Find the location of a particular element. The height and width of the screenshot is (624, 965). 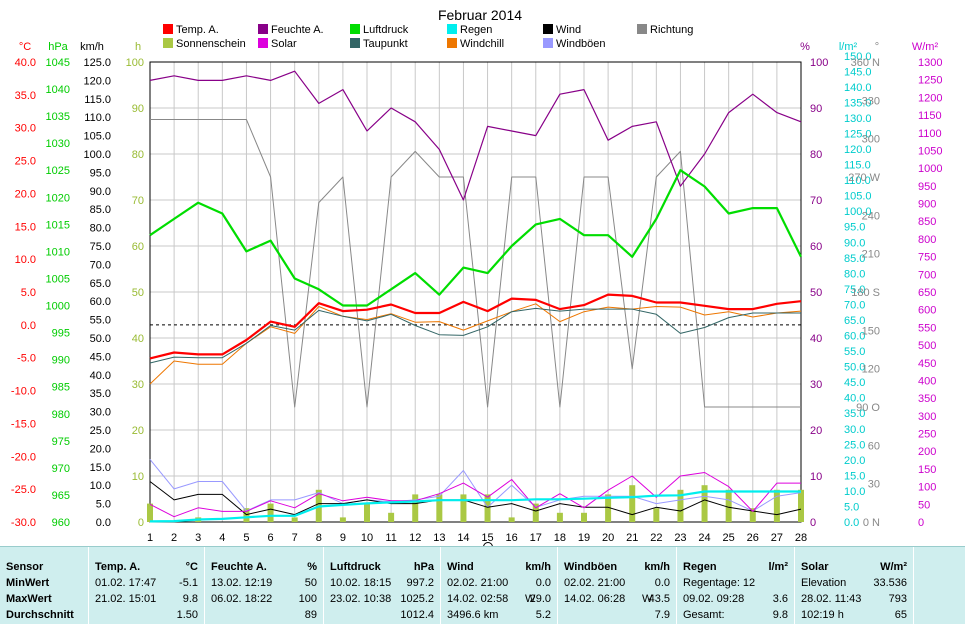

direction-tick-label: 270 W is located at coordinates (864, 178).